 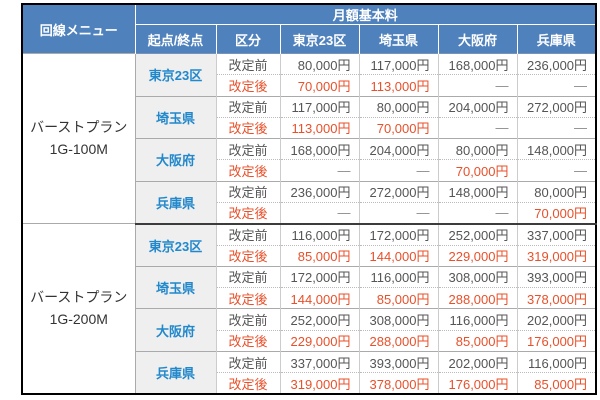 What do you see at coordinates (477, 39) in the screenshot?
I see `header-col-osaka: 大阪府` at bounding box center [477, 39].